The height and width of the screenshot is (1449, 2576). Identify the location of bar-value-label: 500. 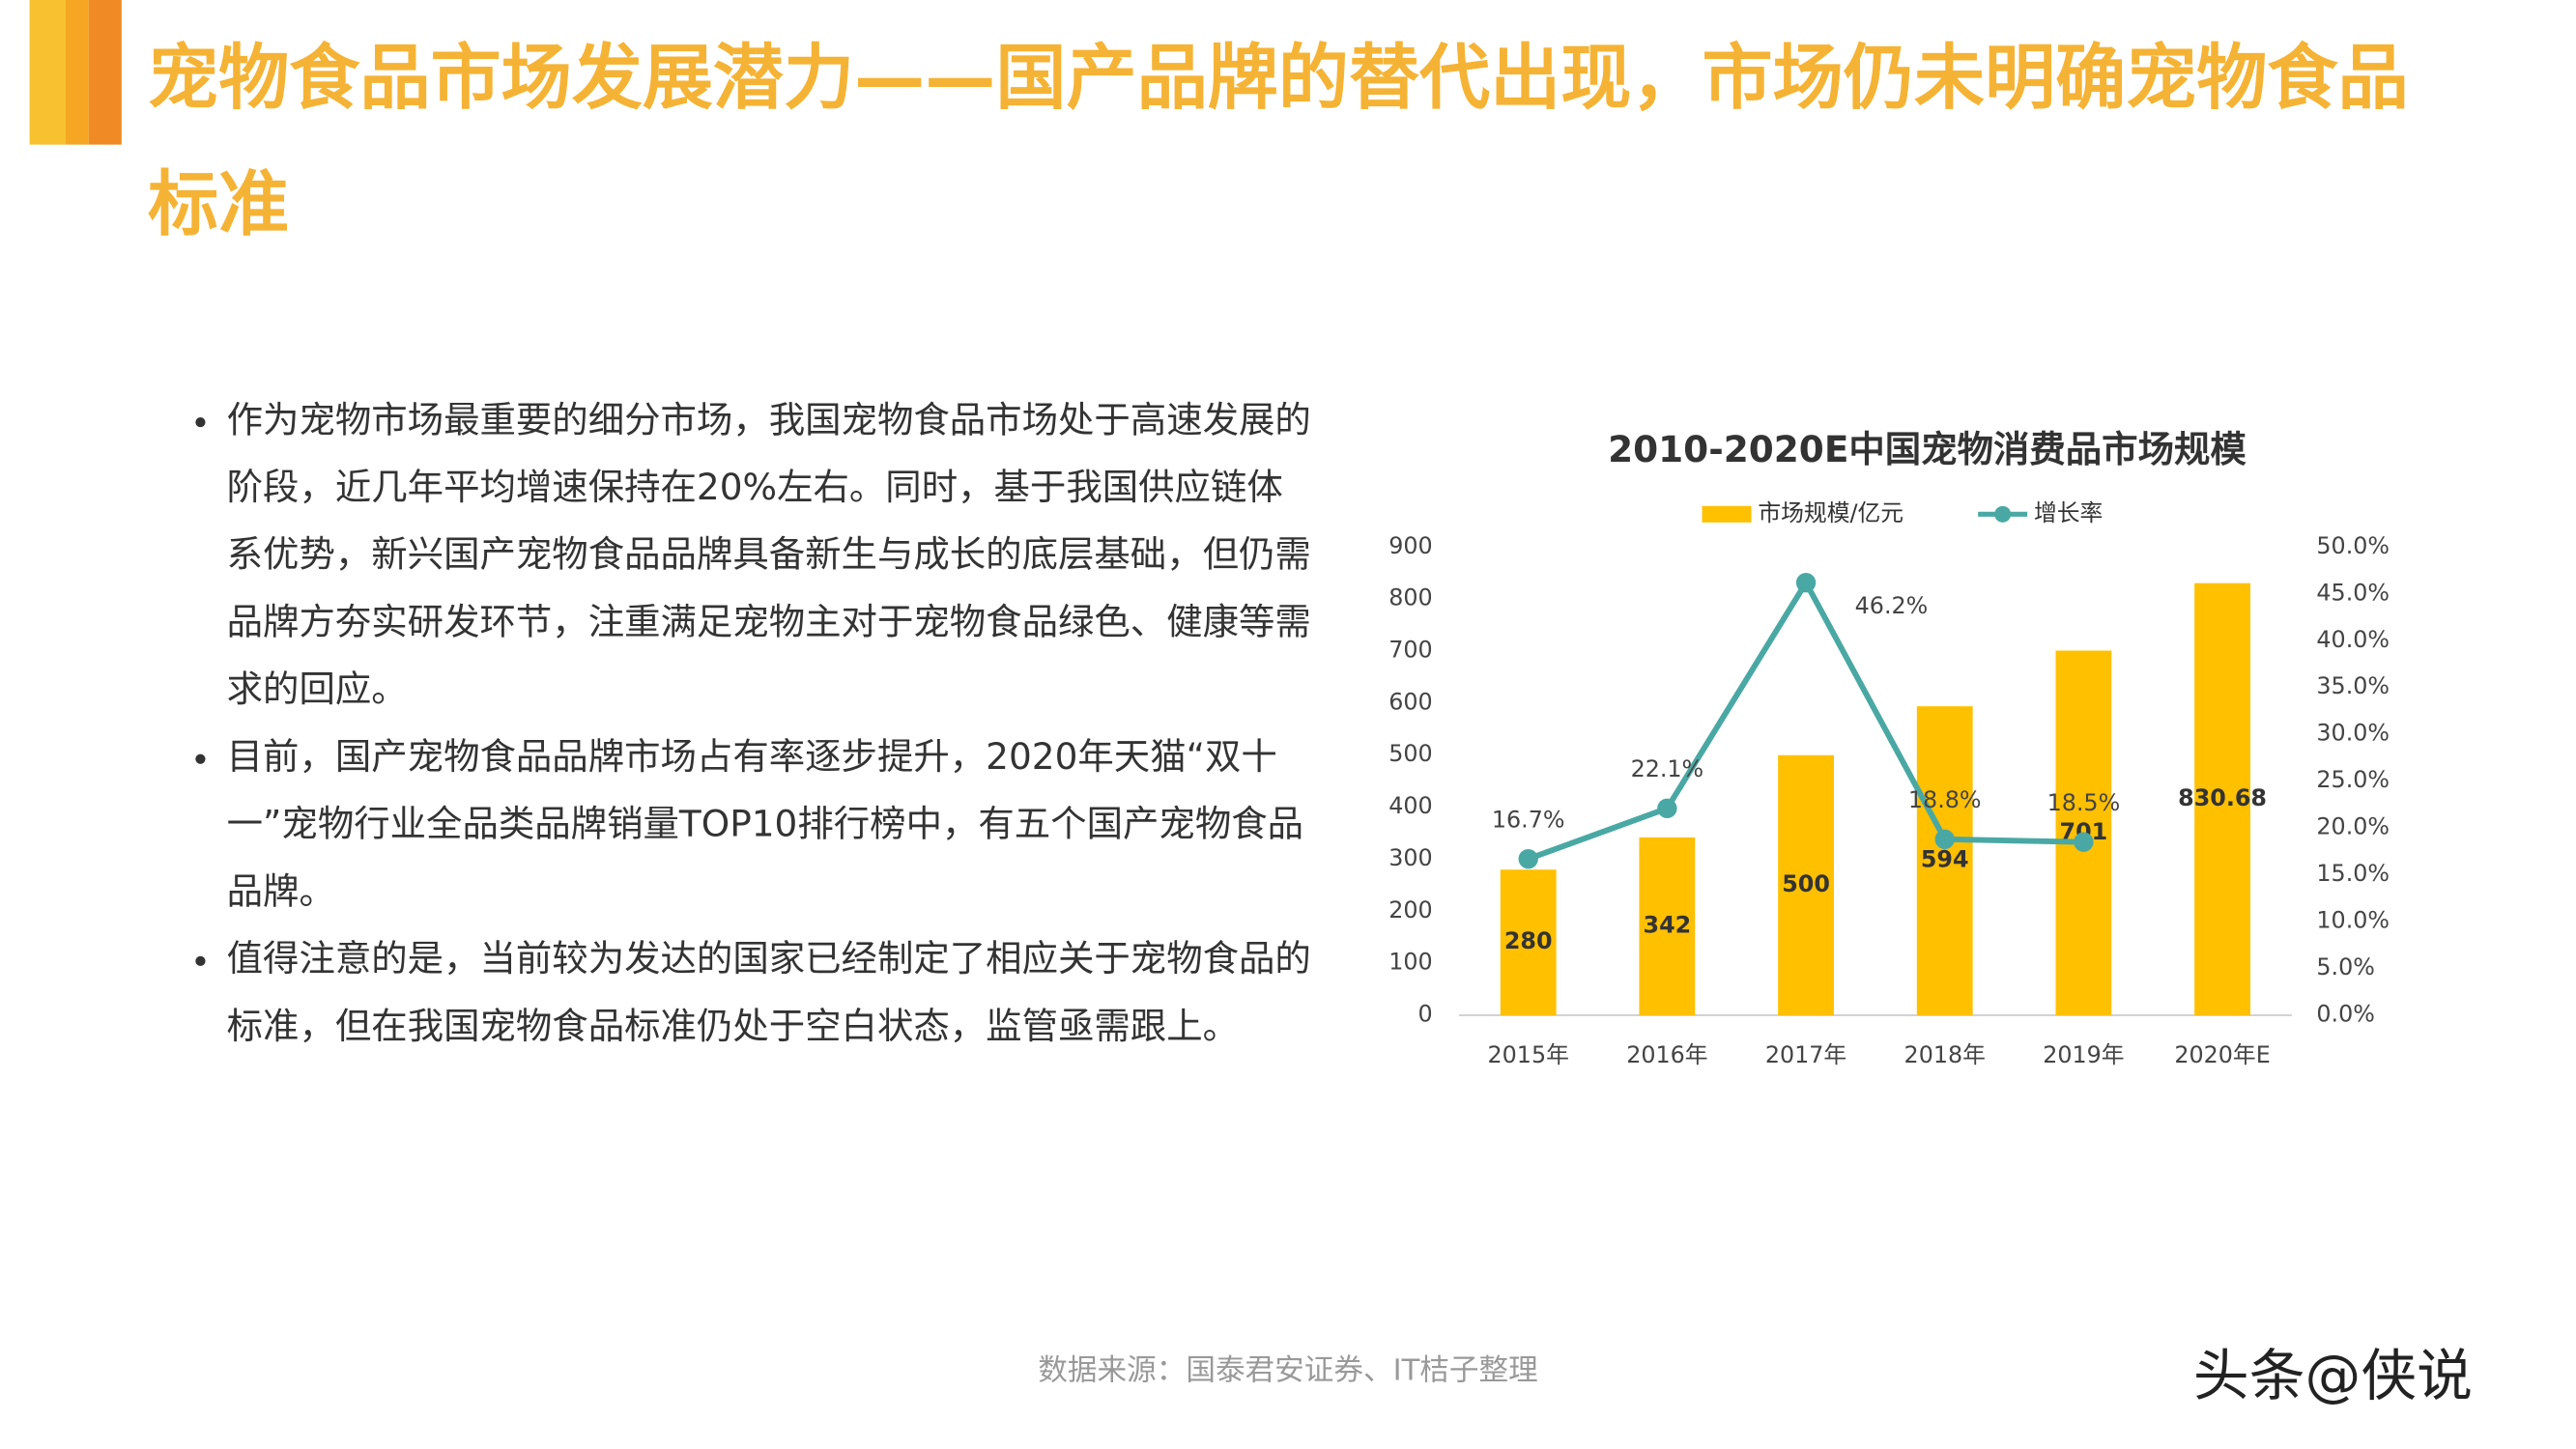
(1806, 883).